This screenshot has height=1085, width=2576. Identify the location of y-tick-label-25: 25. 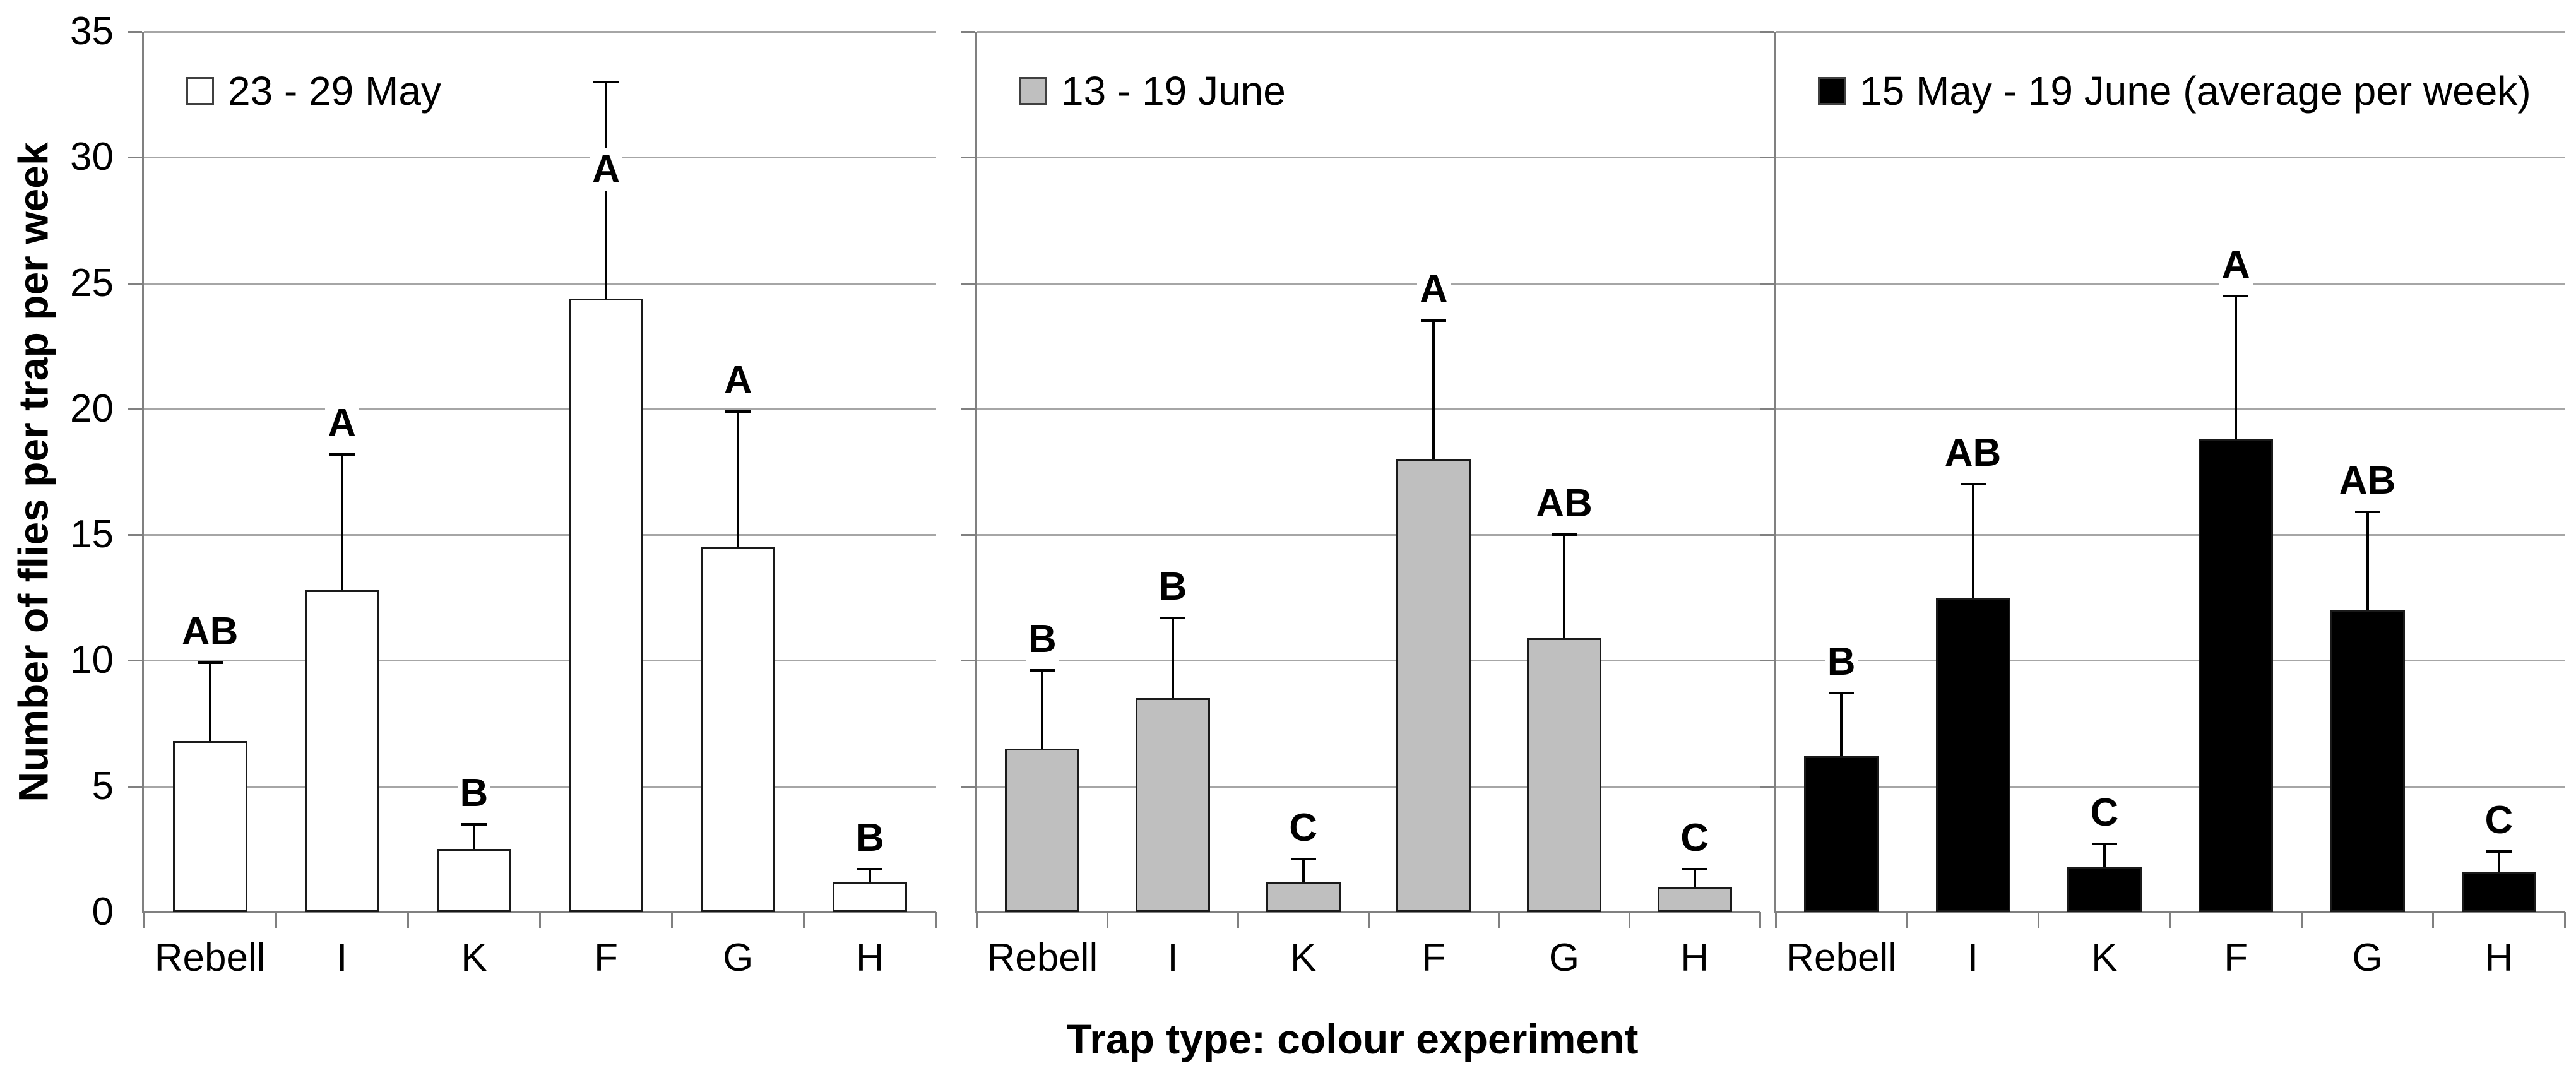
(92, 283).